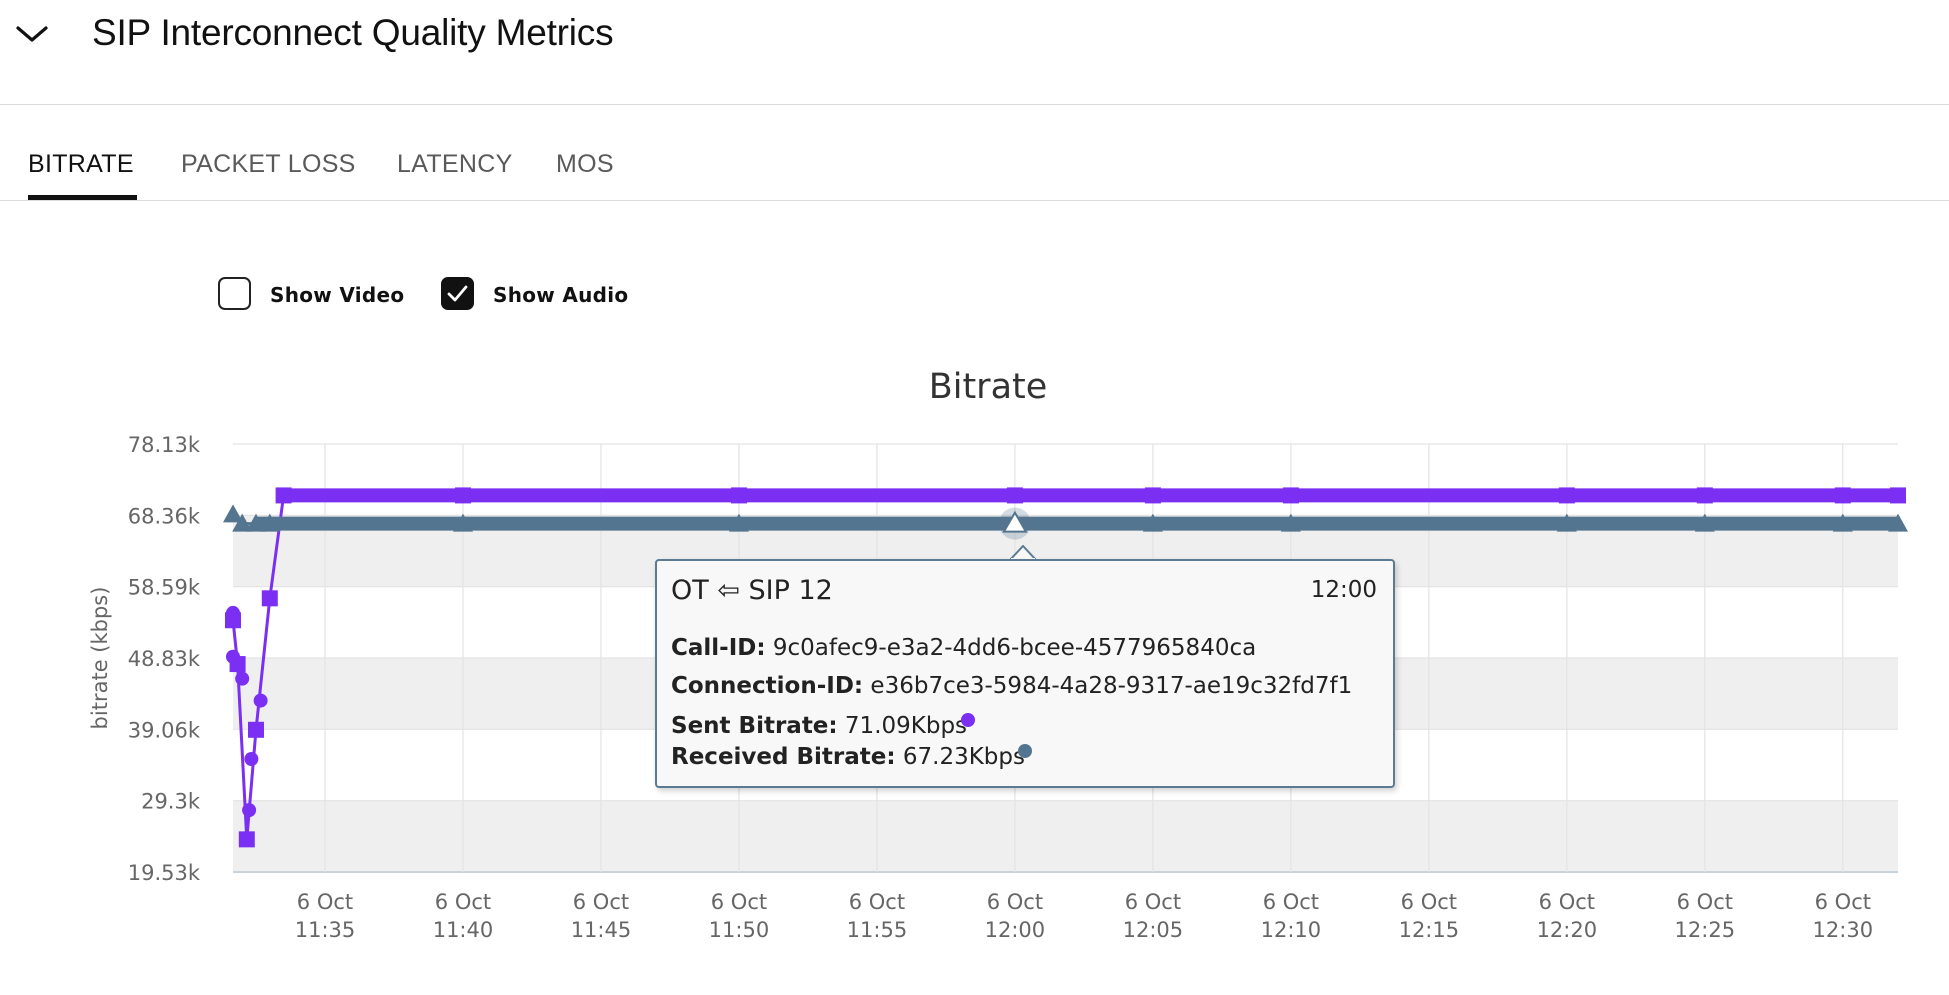 The image size is (1949, 995). Describe the element at coordinates (234, 293) in the screenshot. I see `show-video-checkbox` at that location.